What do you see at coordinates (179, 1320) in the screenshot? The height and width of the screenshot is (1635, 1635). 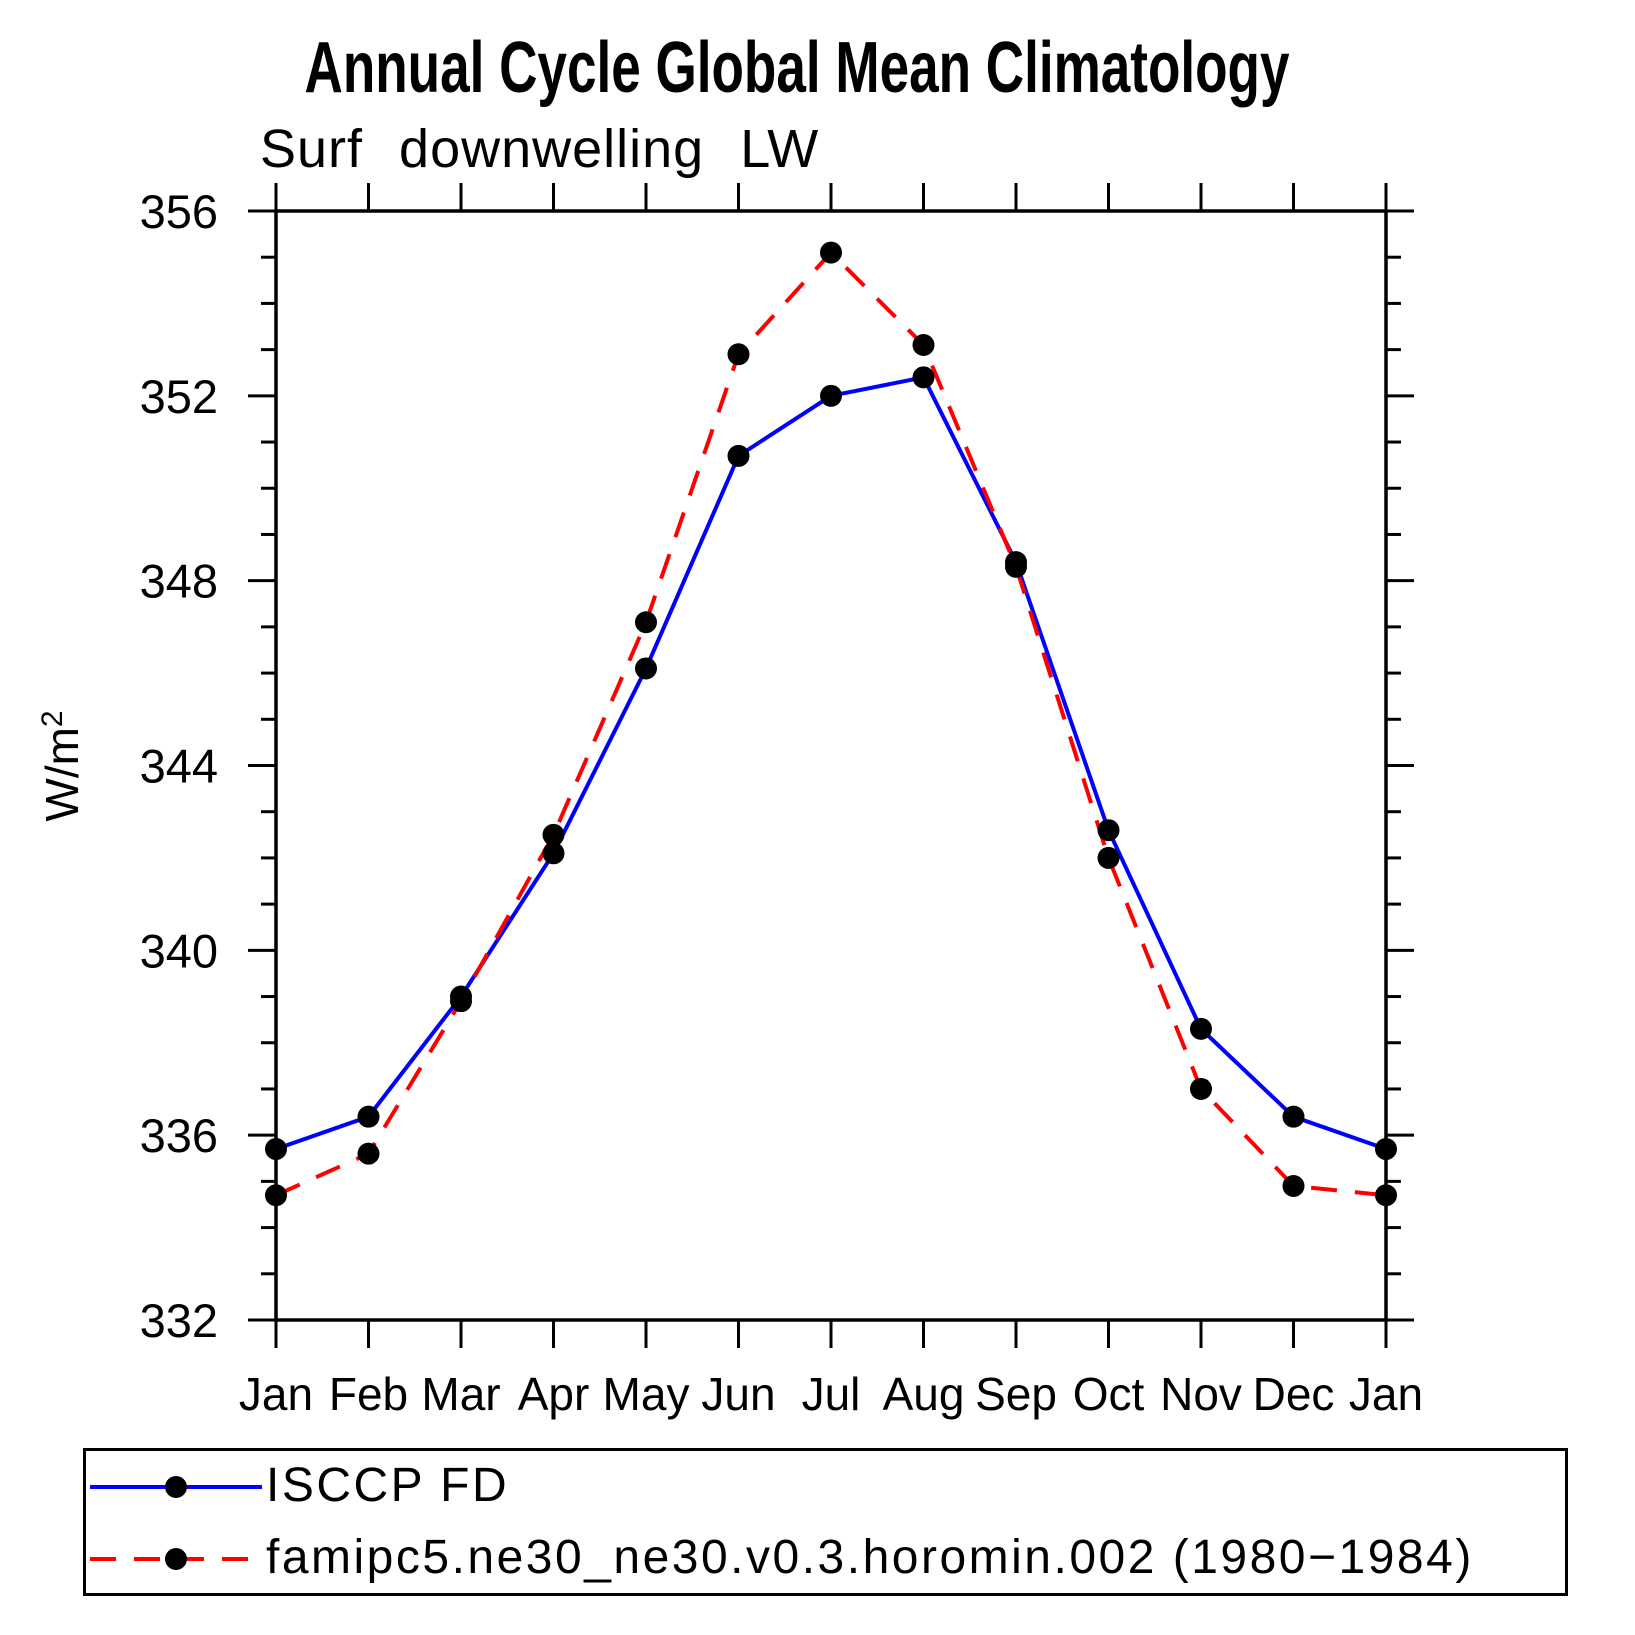 I see `y-tick-label: 332` at bounding box center [179, 1320].